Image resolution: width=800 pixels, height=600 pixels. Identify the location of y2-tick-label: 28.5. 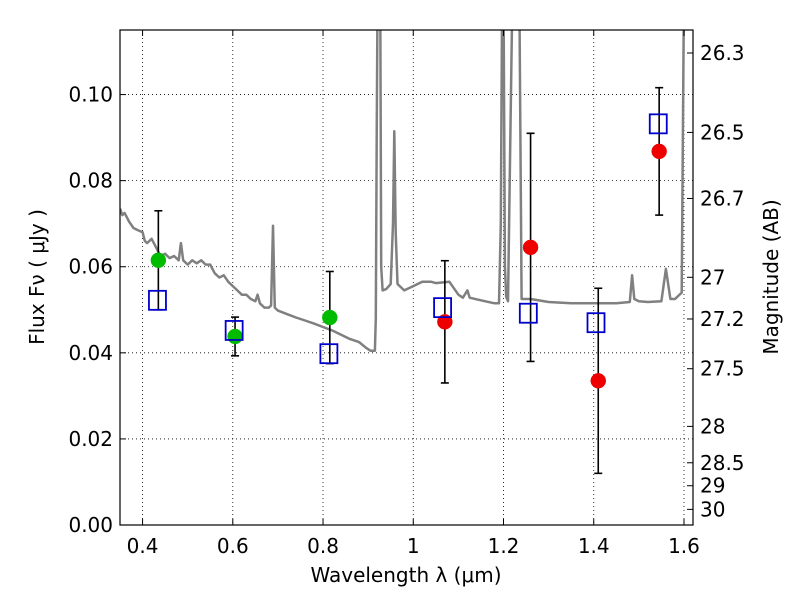
(722, 463).